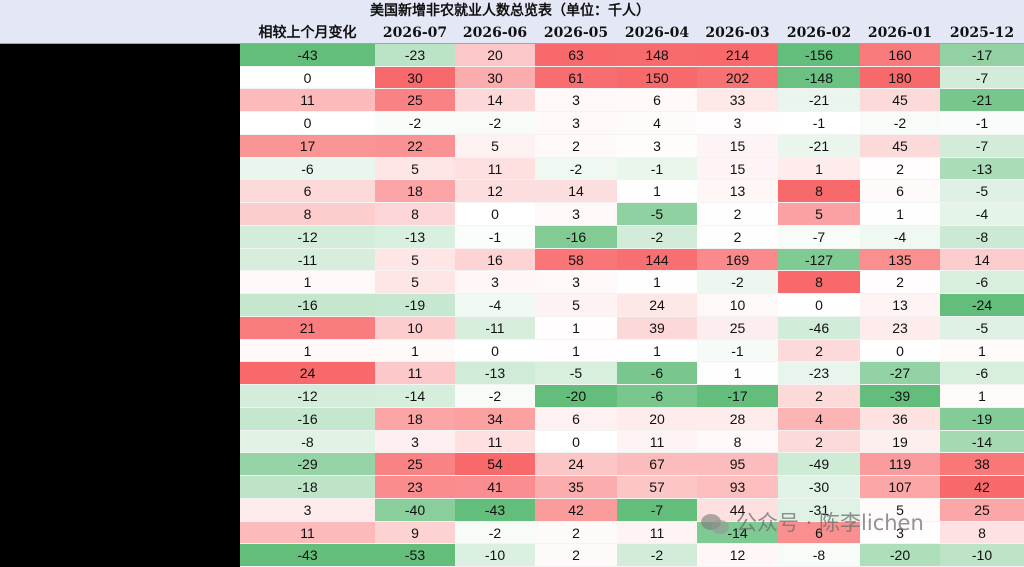 The width and height of the screenshot is (1024, 567). What do you see at coordinates (737, 260) in the screenshot?
I see `cell: 169` at bounding box center [737, 260].